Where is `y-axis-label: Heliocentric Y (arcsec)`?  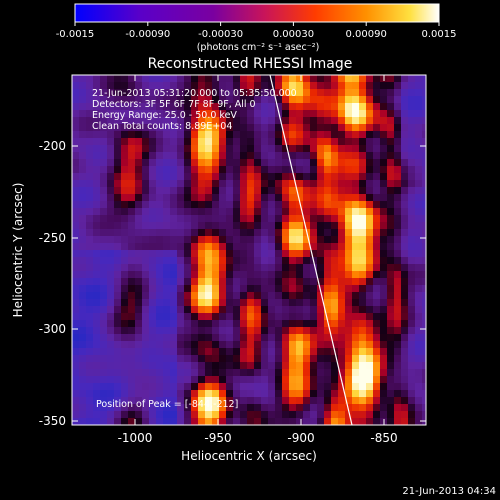 y-axis-label: Heliocentric Y (arcsec) is located at coordinates (18, 250).